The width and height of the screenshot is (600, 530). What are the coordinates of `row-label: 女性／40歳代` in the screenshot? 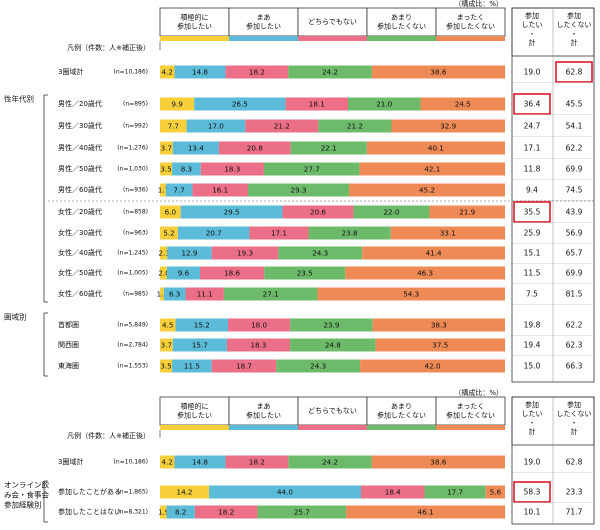 It's located at (80, 252).